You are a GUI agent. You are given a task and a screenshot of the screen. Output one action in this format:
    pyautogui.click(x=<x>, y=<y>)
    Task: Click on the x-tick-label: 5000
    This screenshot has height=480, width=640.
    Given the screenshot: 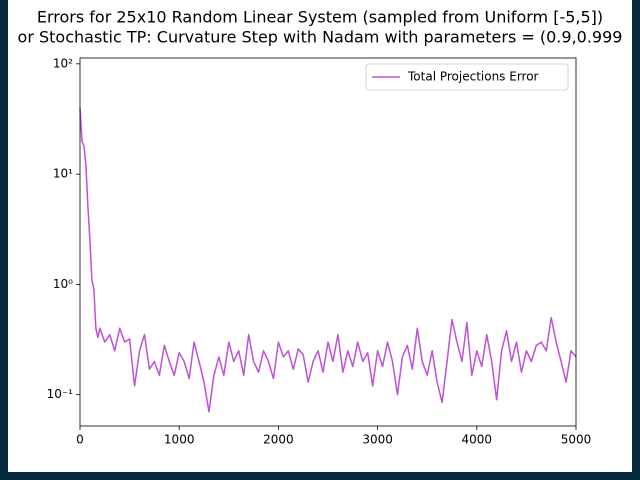 What is the action you would take?
    pyautogui.click(x=576, y=440)
    